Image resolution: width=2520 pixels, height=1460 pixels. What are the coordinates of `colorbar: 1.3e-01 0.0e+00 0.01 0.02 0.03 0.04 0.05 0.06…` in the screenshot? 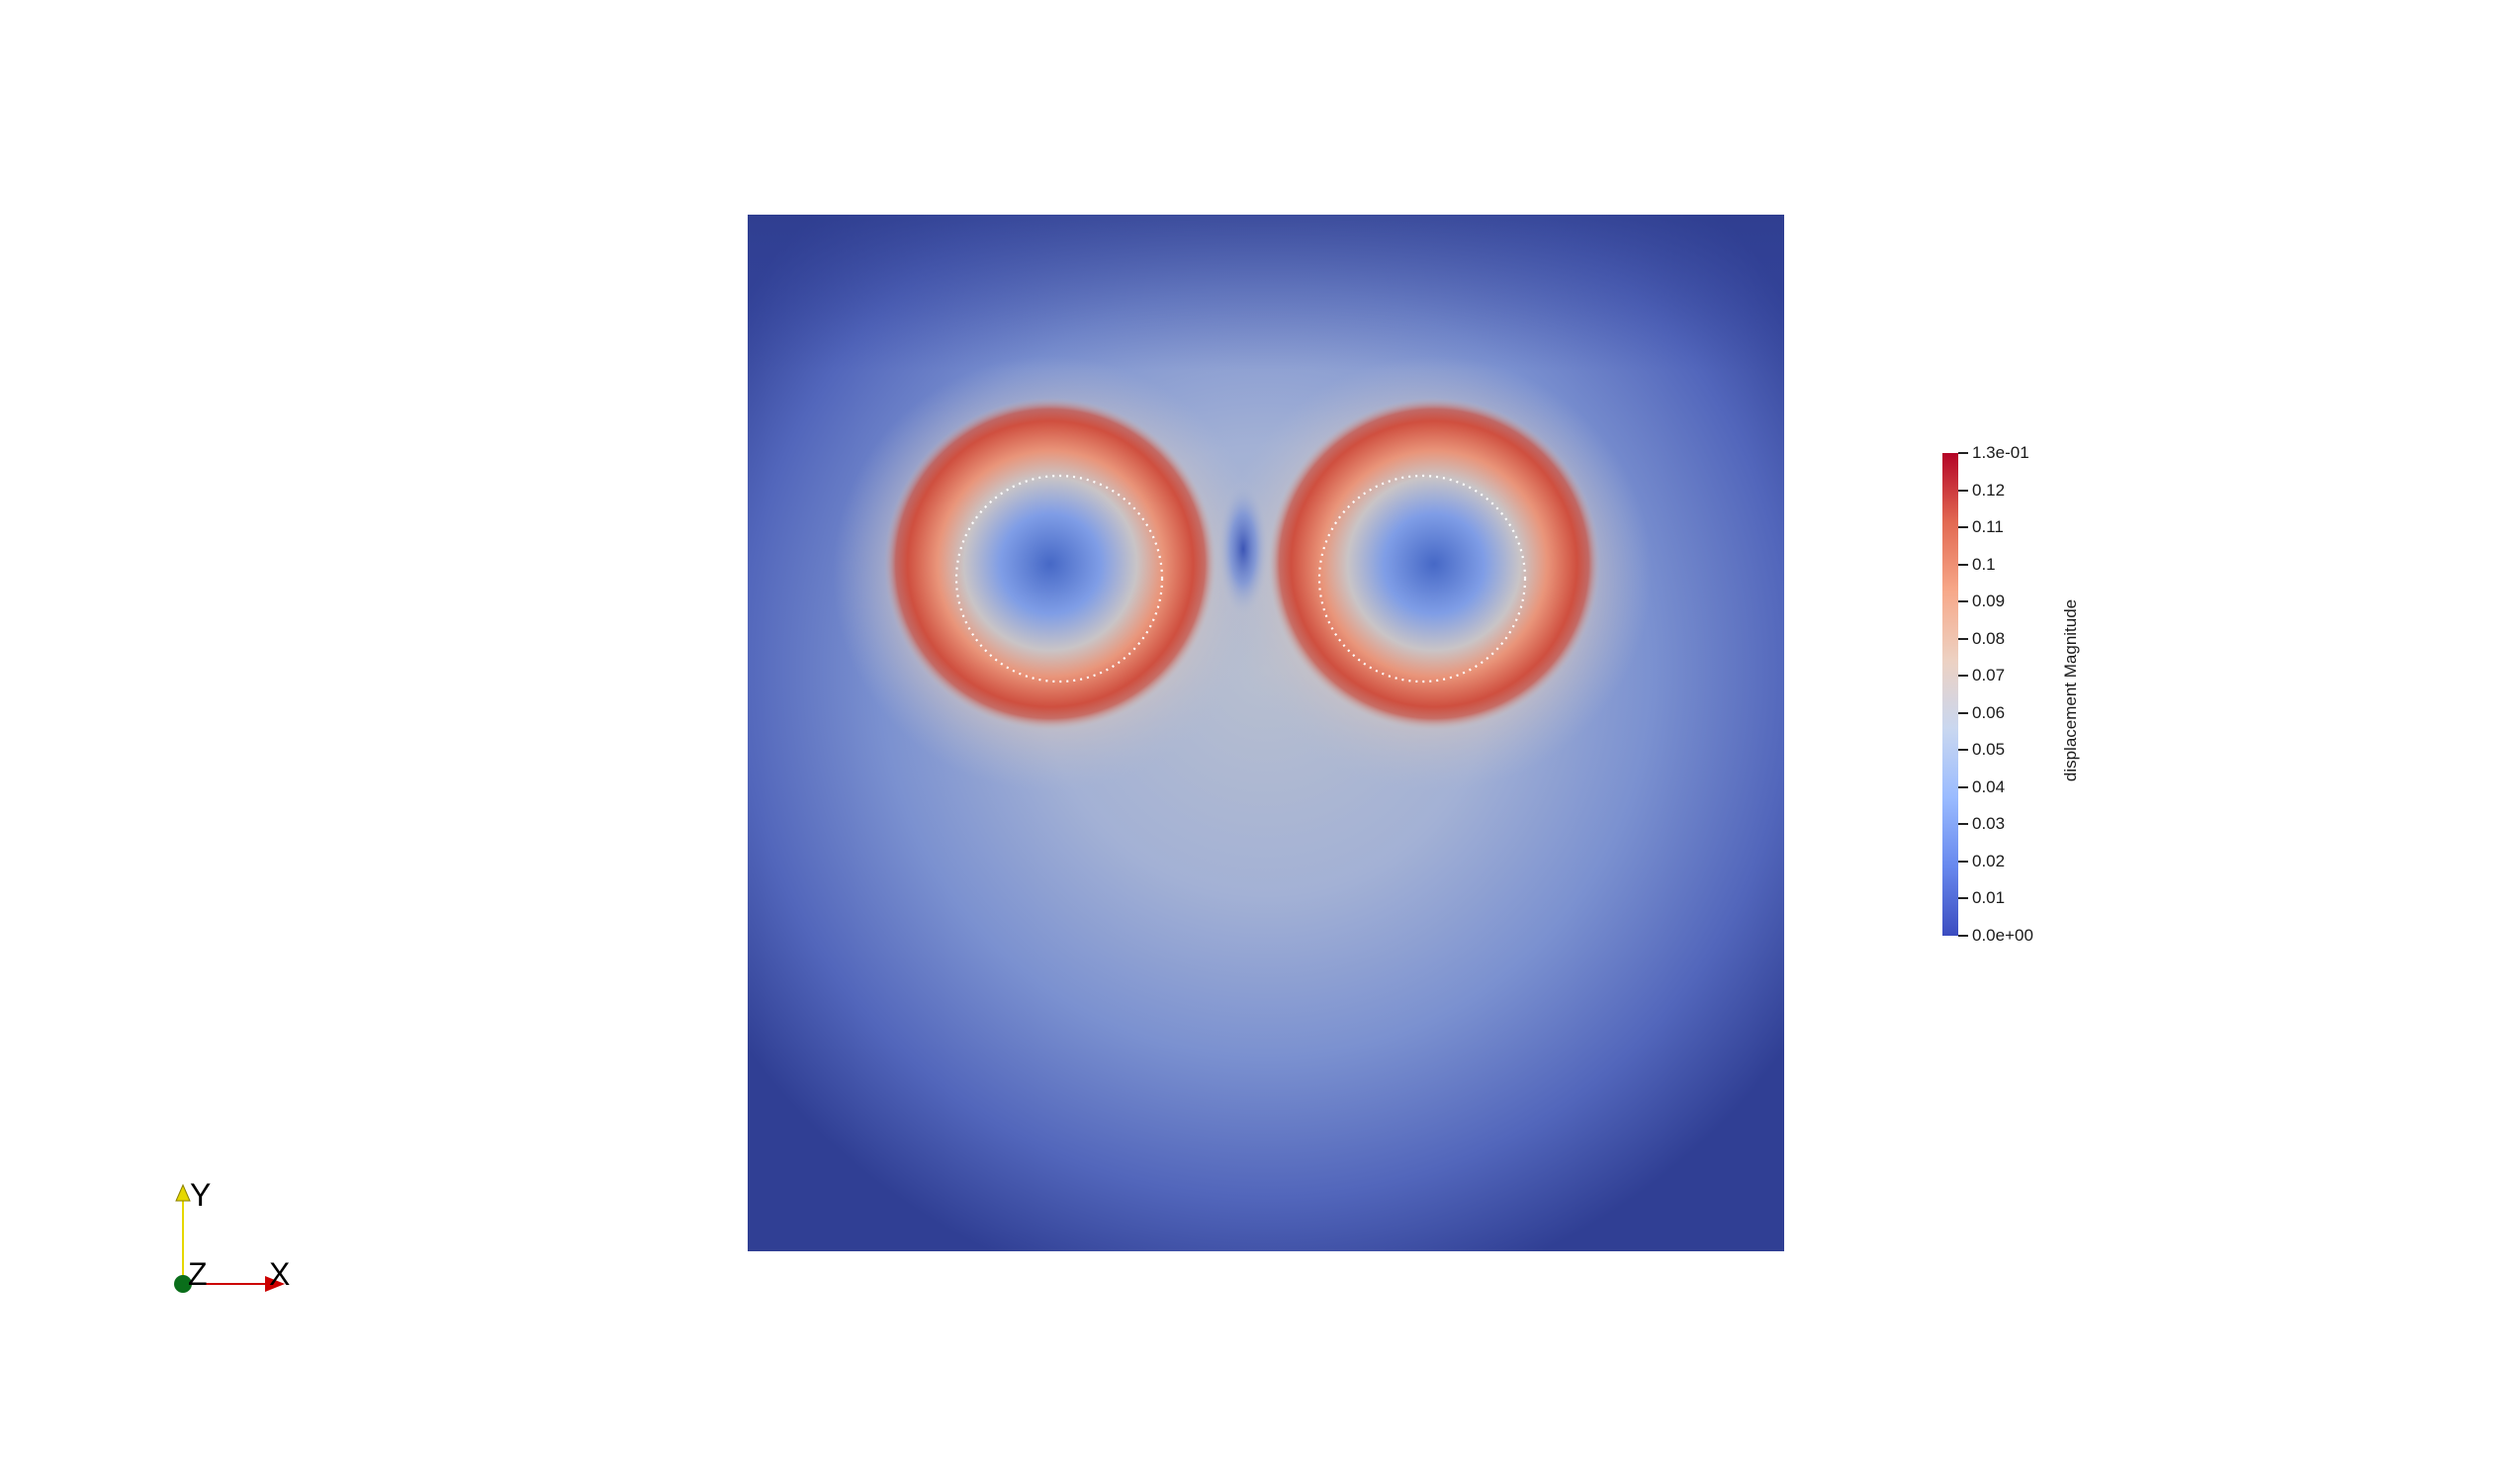 It's located at (2041, 694).